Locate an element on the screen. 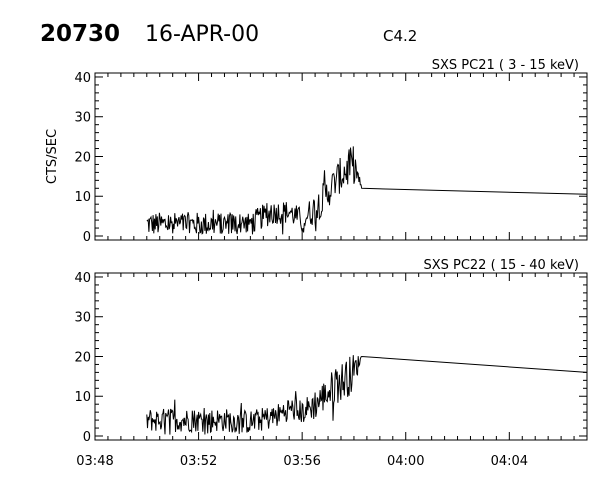 The width and height of the screenshot is (600, 480). event-id: 20730 is located at coordinates (80, 34).